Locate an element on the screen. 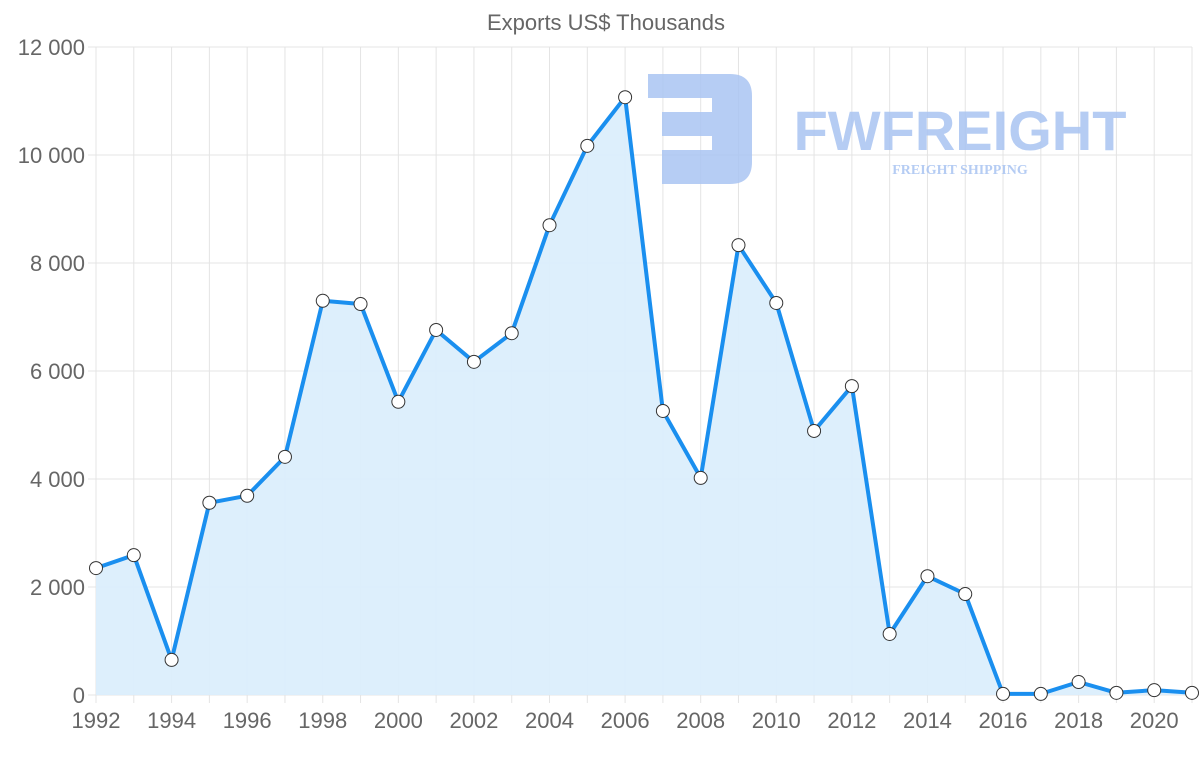  x-tick-label: 1996 is located at coordinates (247, 720).